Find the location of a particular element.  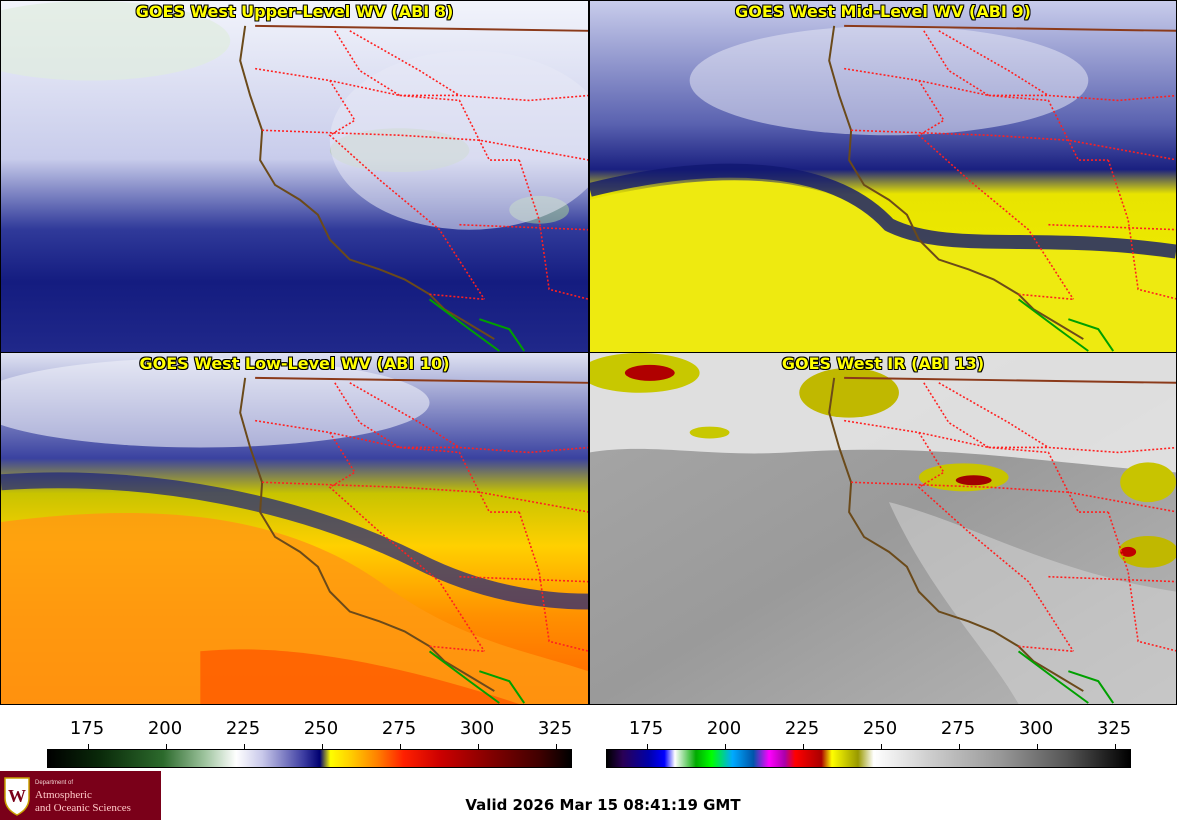

svg-text: W is located at coordinates (17, 796).